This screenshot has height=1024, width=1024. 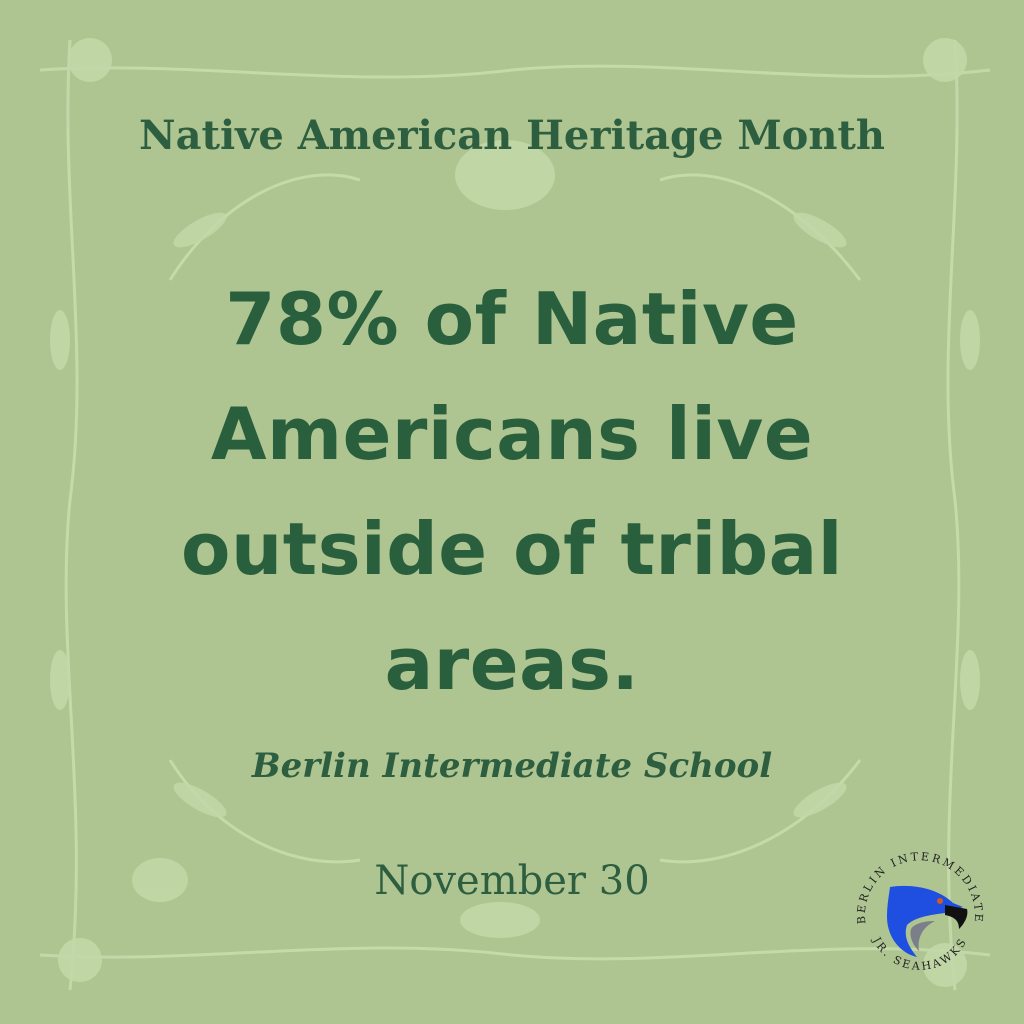 I want to click on logo-bottom-text: JR. SEAHAWKS, so click(x=919, y=953).